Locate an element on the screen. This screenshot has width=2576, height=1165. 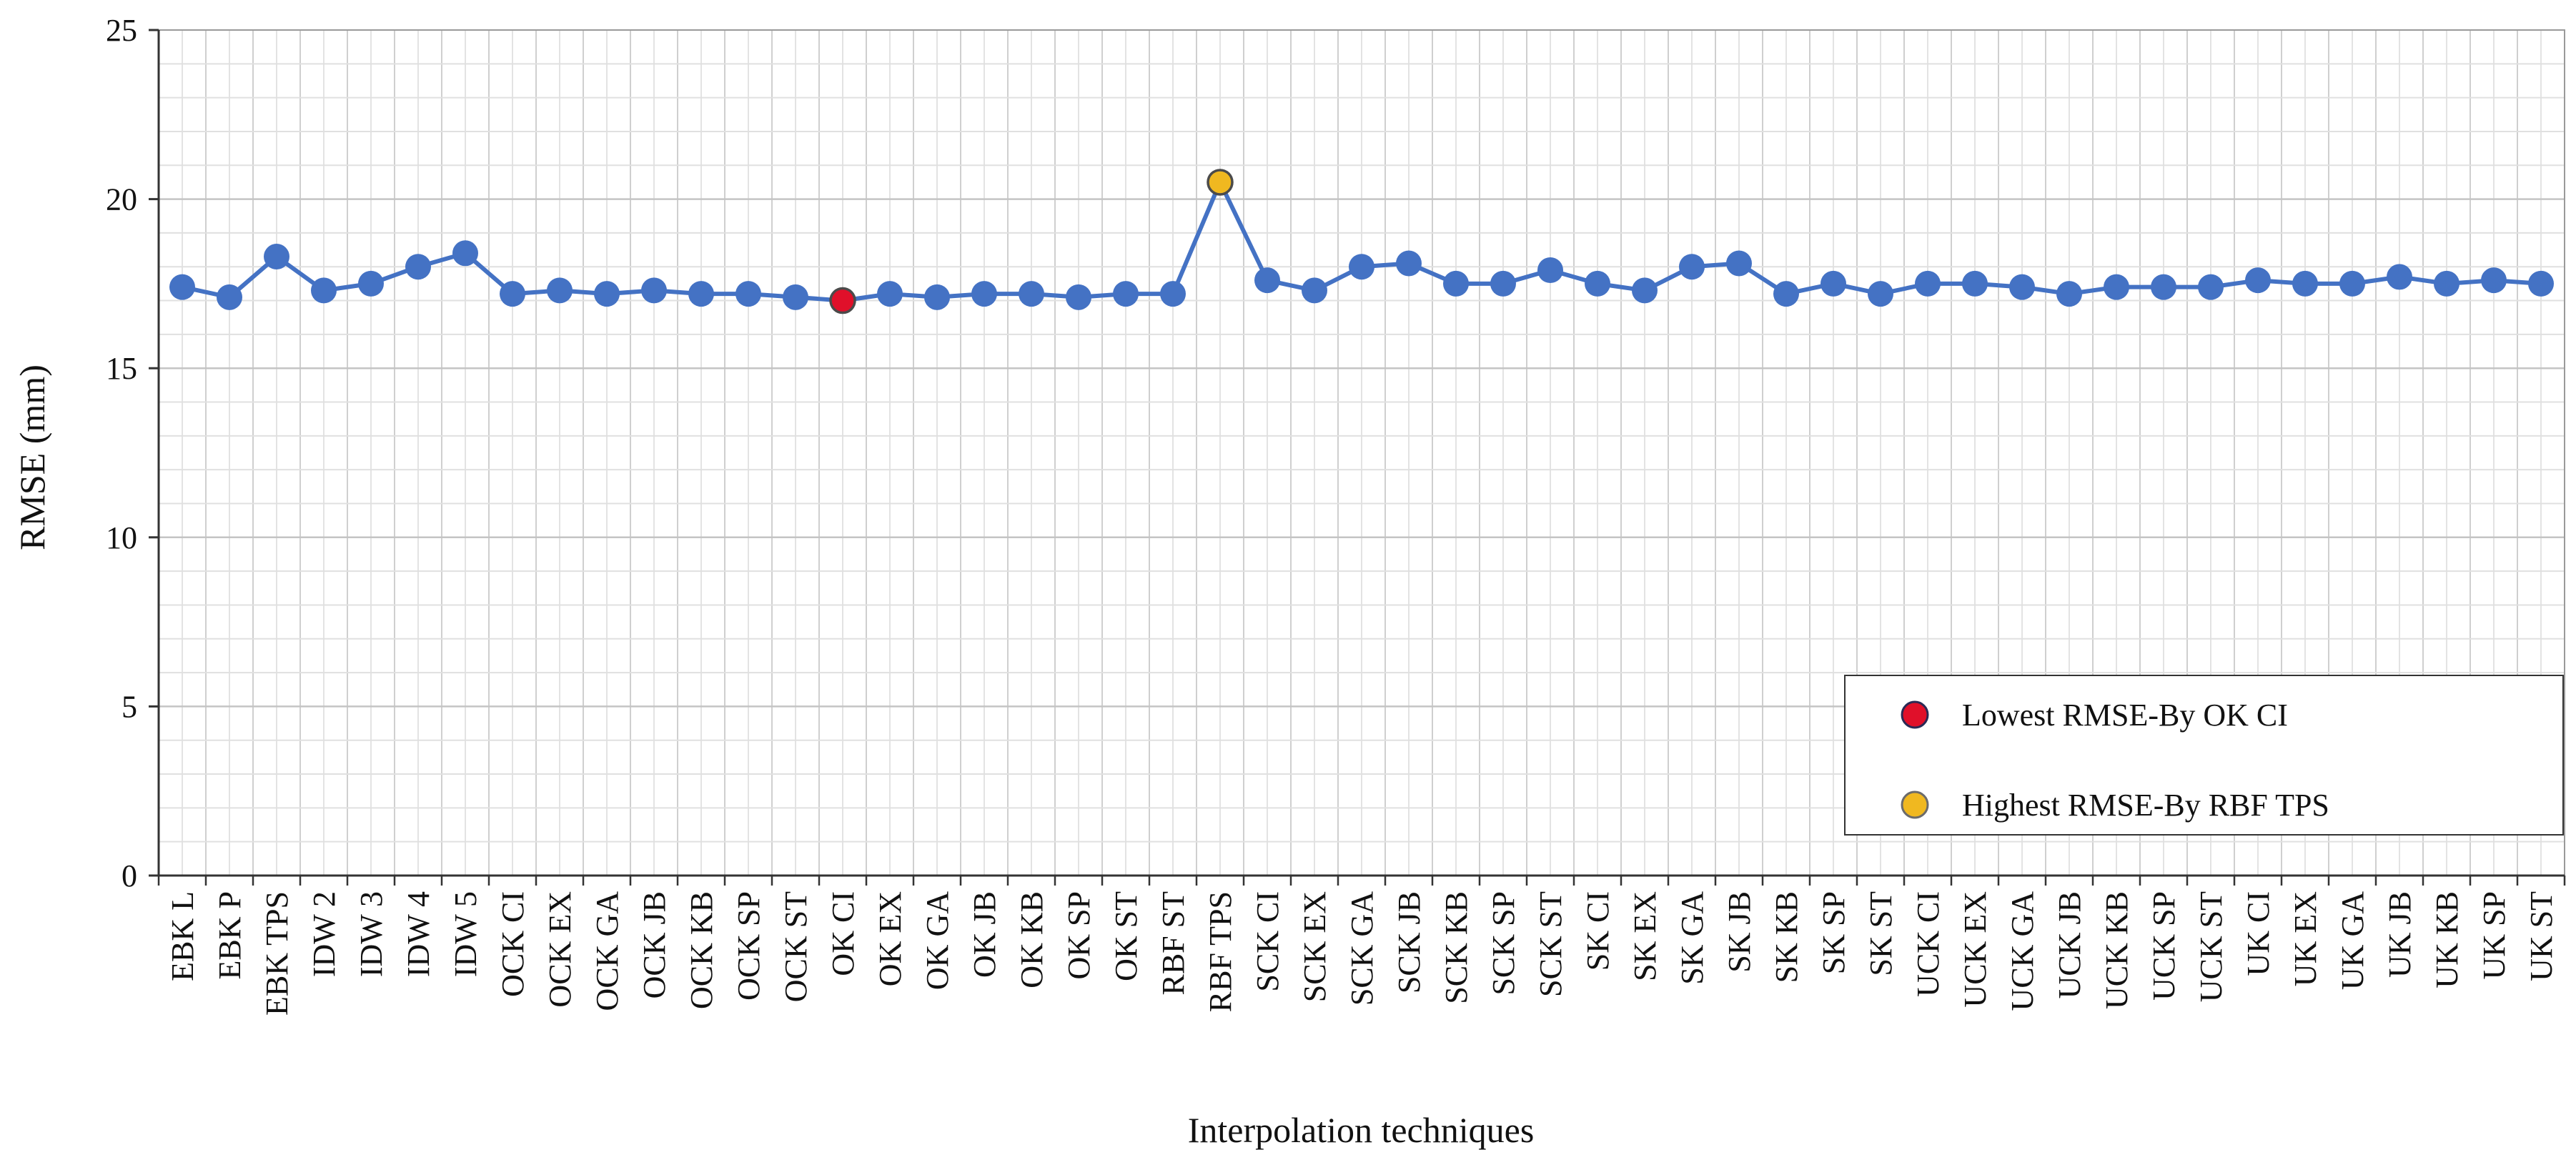
y-tick-label: 10 is located at coordinates (122, 537).